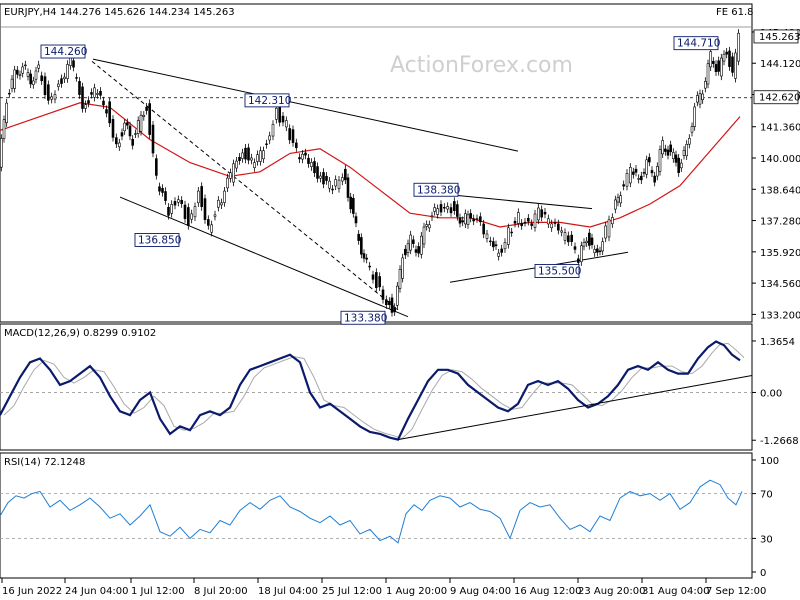  I want to click on x-axis-label: 18 Jul 04:00, so click(288, 591).